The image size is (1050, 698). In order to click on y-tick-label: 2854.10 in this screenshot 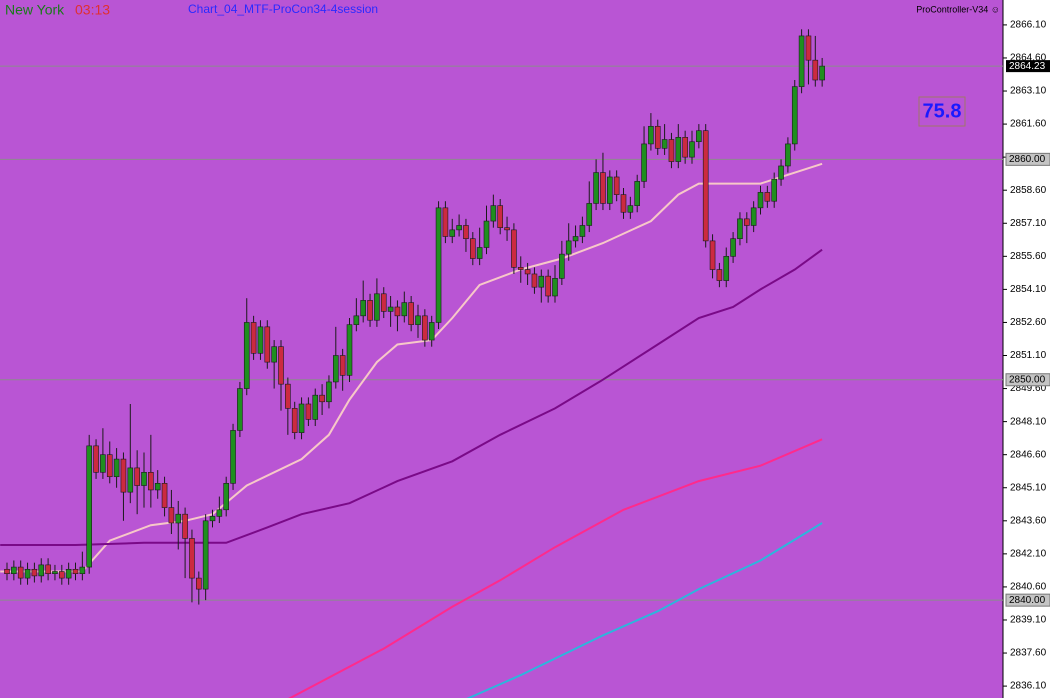, I will do `click(1028, 289)`.